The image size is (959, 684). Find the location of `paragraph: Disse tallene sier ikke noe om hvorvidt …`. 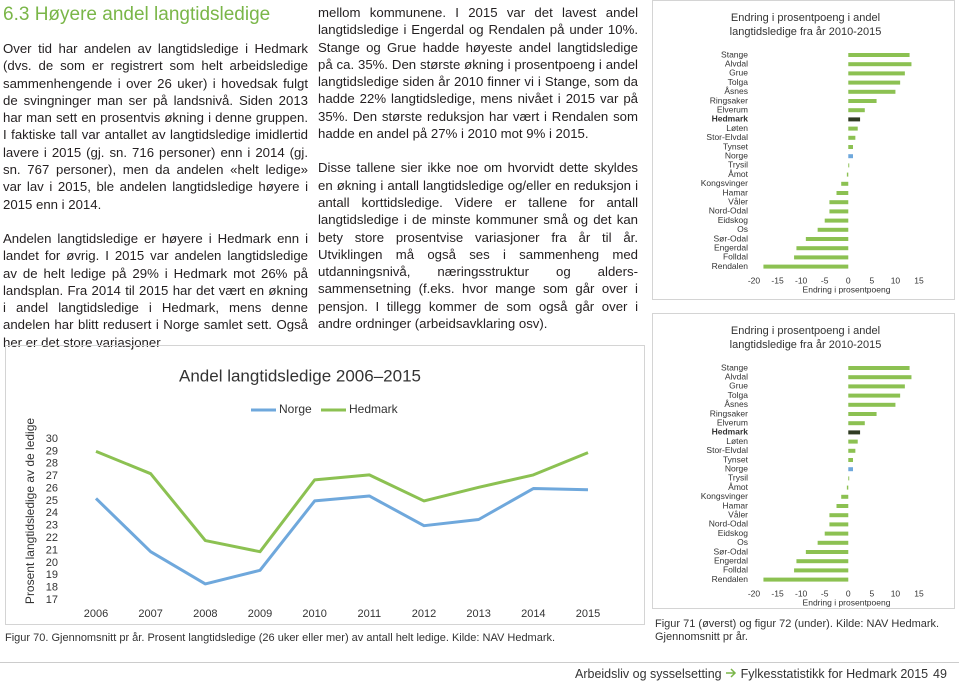

paragraph: Disse tallene sier ikke noe om hvorvidt … is located at coordinates (478, 246).